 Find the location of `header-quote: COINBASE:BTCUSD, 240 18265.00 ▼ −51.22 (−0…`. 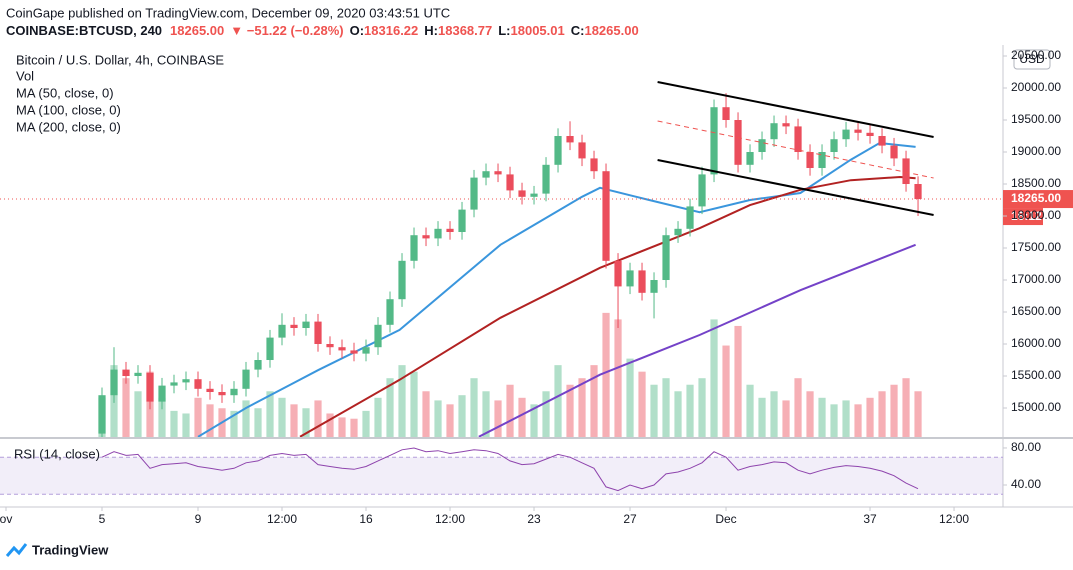

header-quote: COINBASE:BTCUSD, 240 18265.00 ▼ −51.22 (−0… is located at coordinates (322, 30).